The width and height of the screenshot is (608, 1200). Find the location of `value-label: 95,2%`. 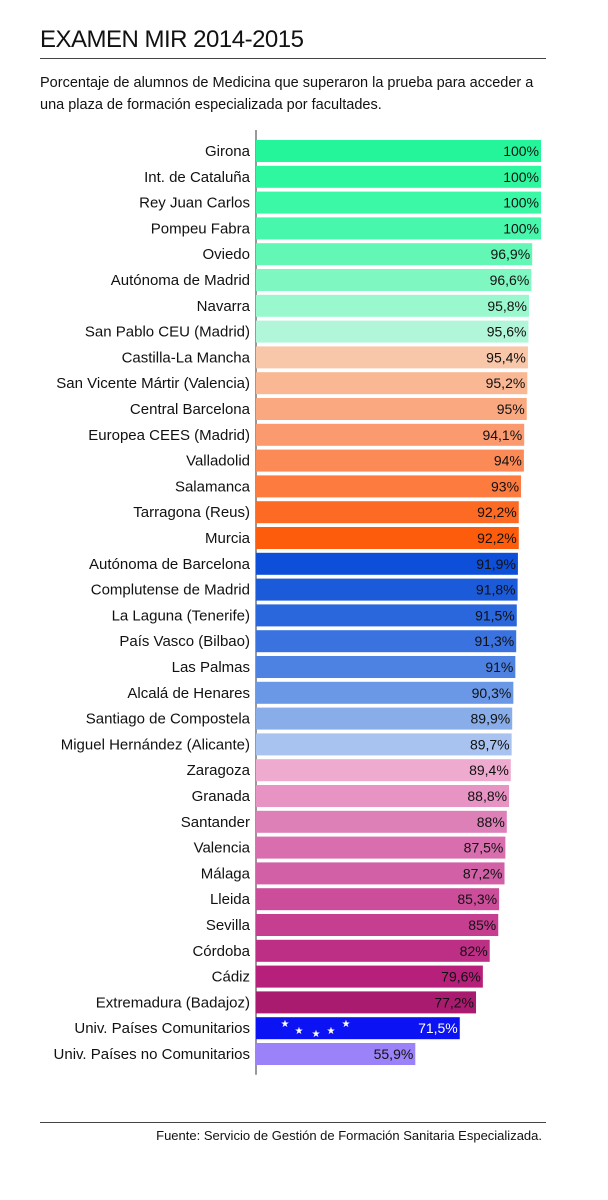

value-label: 95,2% is located at coordinates (506, 383).